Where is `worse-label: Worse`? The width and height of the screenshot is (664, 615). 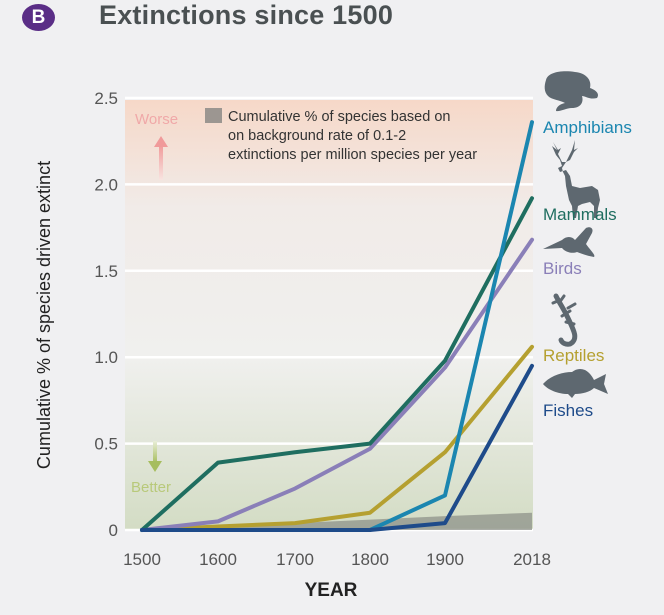
worse-label: Worse is located at coordinates (156, 119).